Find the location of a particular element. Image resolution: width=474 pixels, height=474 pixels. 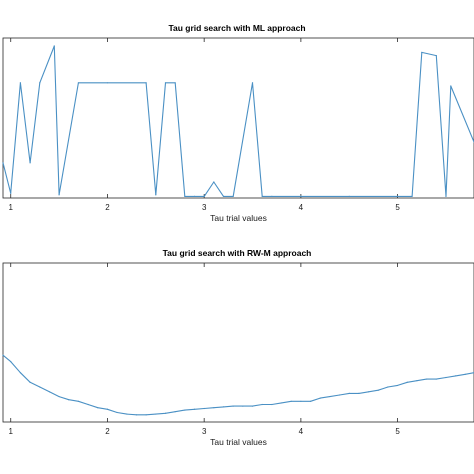

chart-title: Tau grid search with RW-M approach is located at coordinates (237, 253).